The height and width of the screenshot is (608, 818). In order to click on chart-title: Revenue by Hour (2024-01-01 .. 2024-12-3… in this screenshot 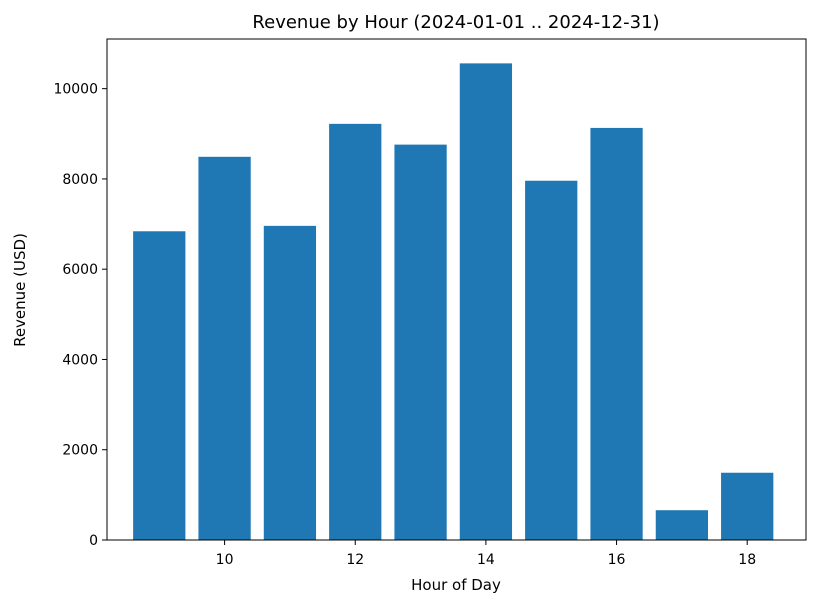, I will do `click(455, 22)`.